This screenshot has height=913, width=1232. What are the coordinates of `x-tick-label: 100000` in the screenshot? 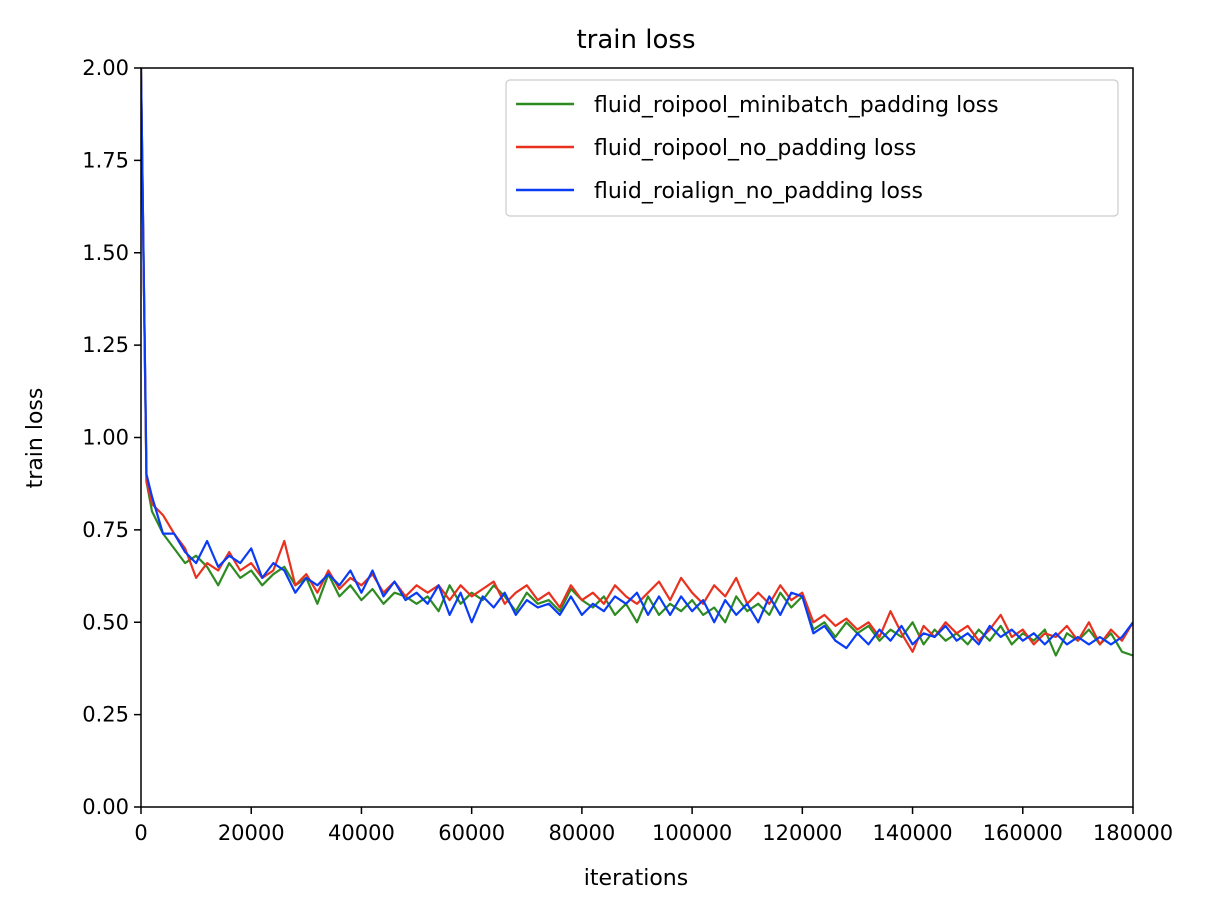 It's located at (692, 833).